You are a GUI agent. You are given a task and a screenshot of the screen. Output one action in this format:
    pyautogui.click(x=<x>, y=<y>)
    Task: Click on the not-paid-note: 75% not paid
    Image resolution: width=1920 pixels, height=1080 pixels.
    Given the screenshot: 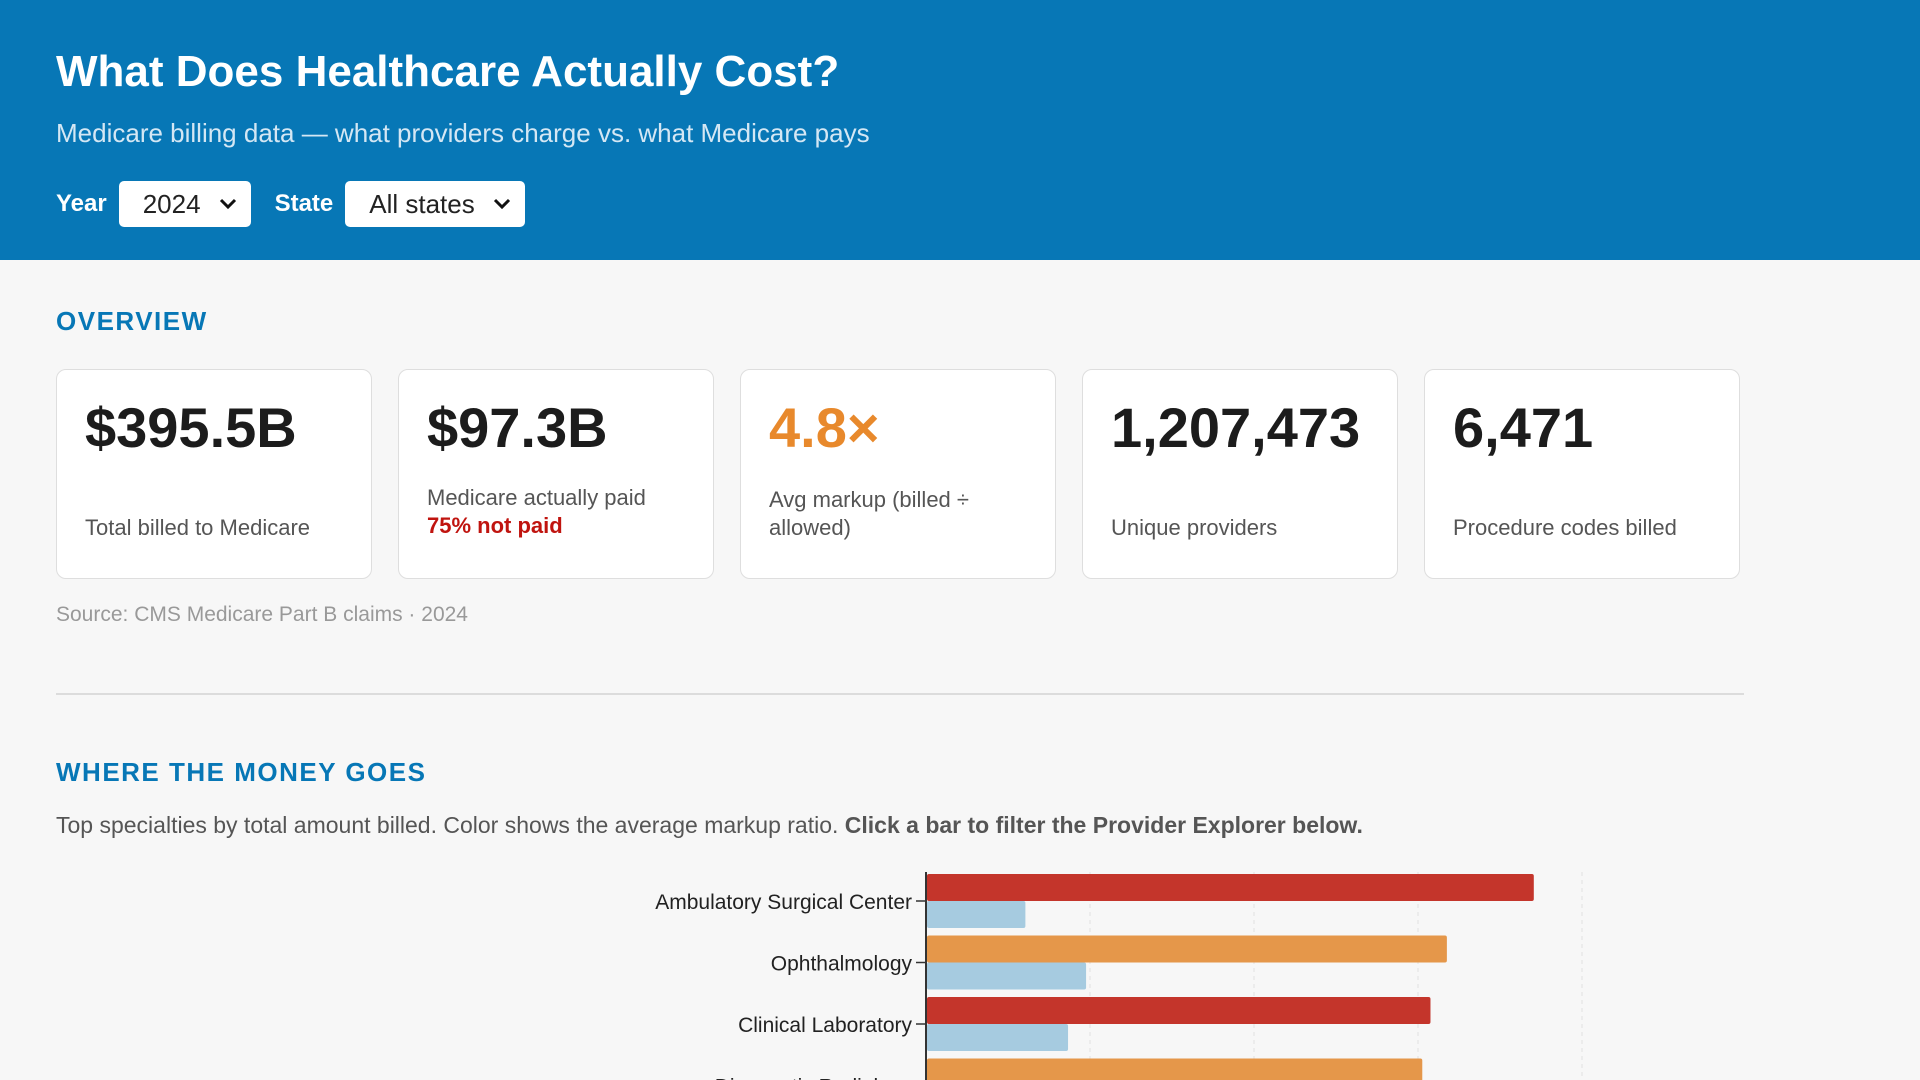 What is the action you would take?
    pyautogui.click(x=495, y=525)
    